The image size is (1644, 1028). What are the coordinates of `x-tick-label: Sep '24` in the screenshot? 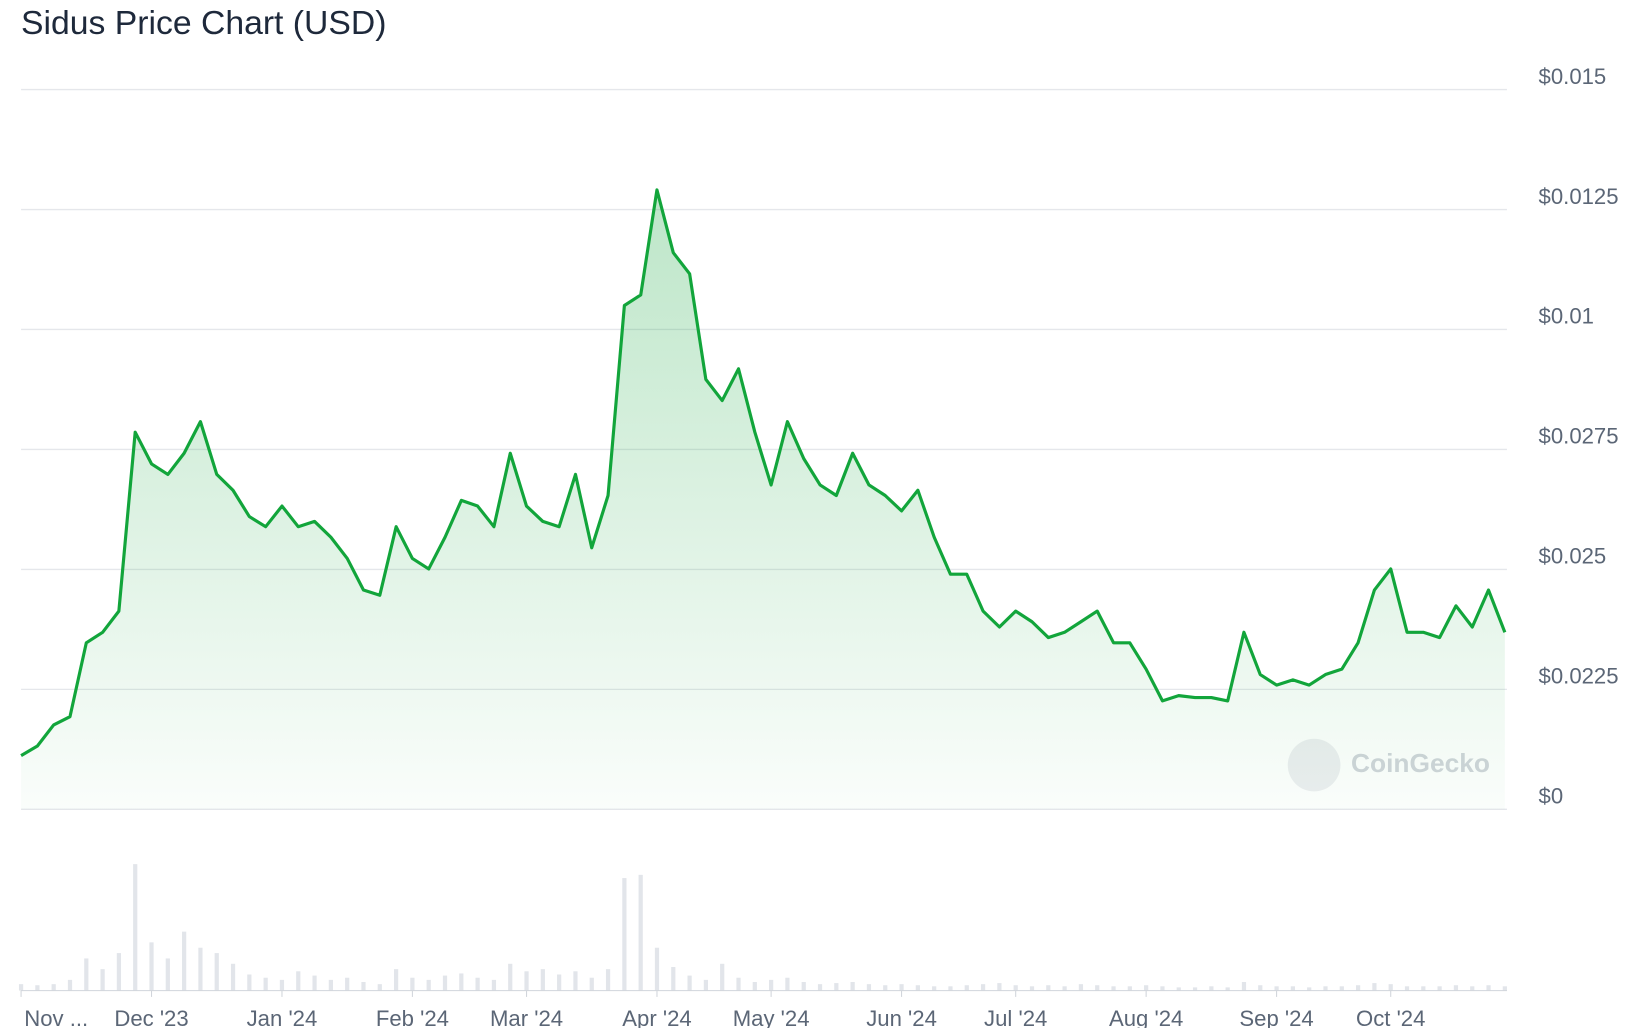 It's located at (1276, 1017).